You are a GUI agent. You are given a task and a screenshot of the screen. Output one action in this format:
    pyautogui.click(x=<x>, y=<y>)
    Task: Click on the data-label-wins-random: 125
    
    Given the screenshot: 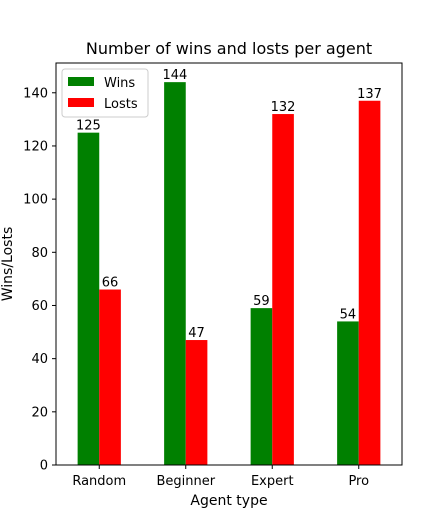 What is the action you would take?
    pyautogui.click(x=88, y=126)
    